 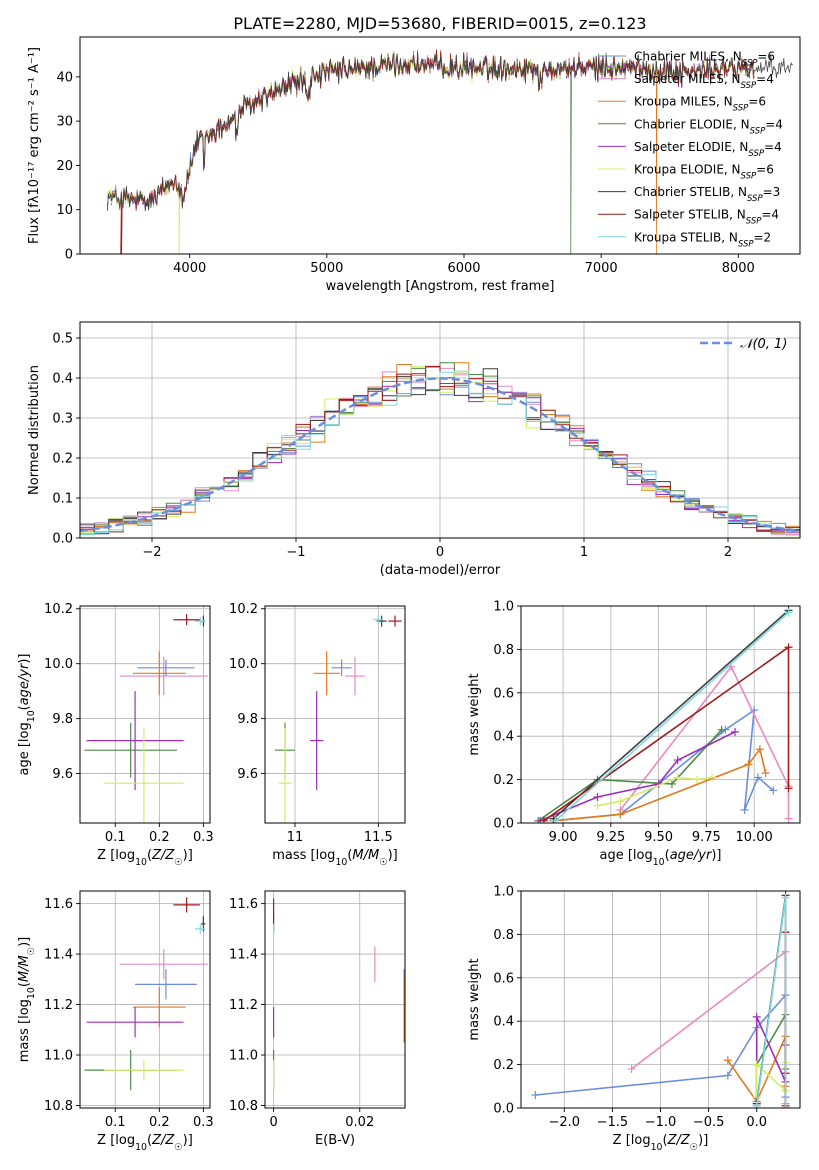 What do you see at coordinates (58, 904) in the screenshot?
I see `y-tick-label: 11.6` at bounding box center [58, 904].